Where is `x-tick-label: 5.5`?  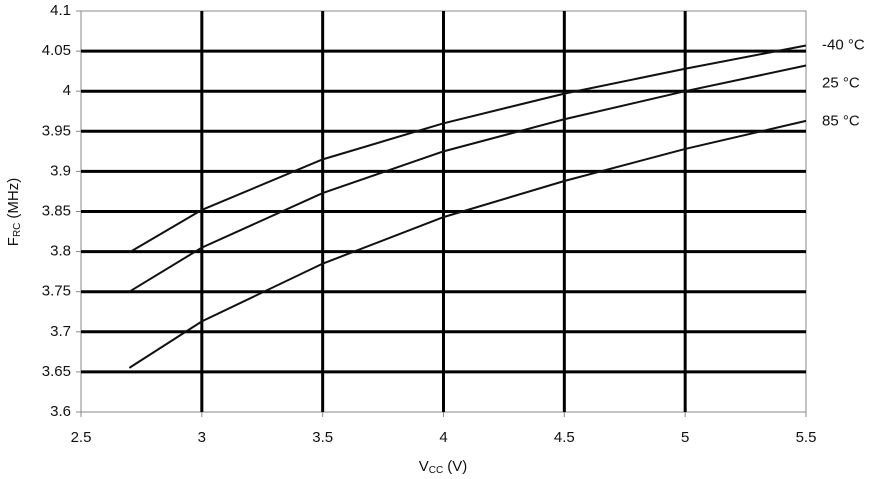 x-tick-label: 5.5 is located at coordinates (806, 437).